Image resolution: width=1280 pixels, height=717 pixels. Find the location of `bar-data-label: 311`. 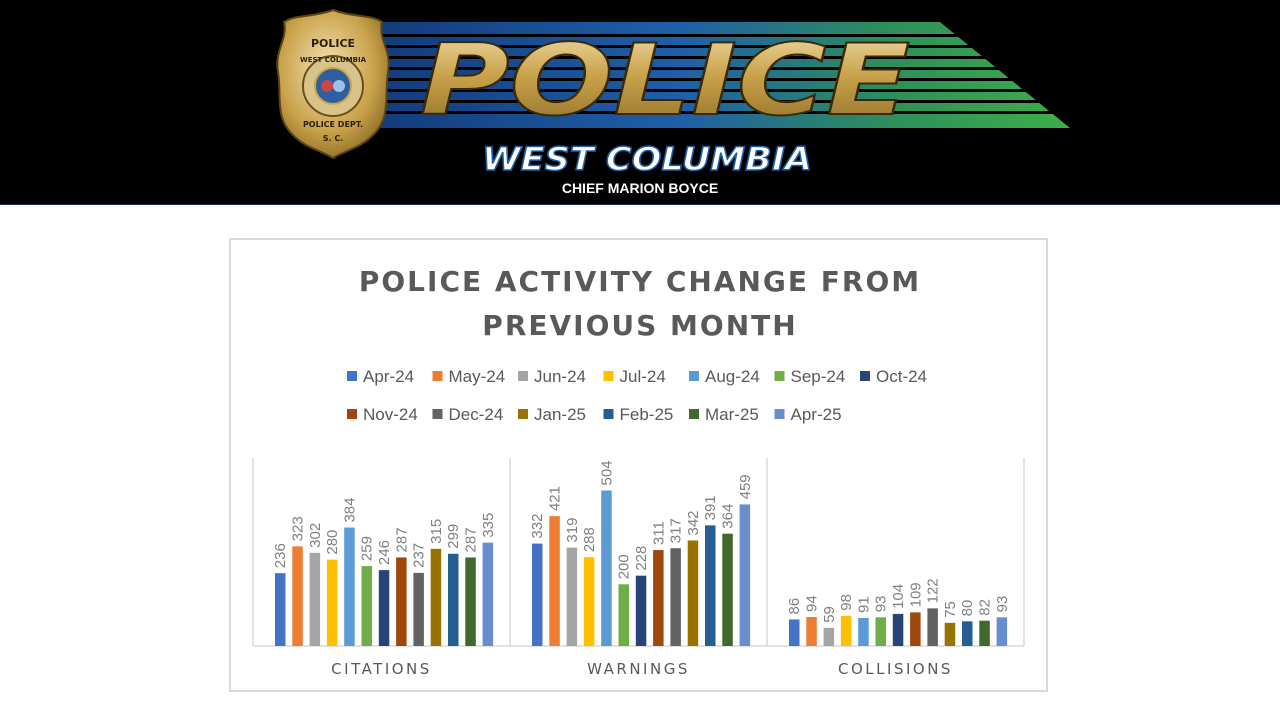

bar-data-label: 311 is located at coordinates (658, 533).